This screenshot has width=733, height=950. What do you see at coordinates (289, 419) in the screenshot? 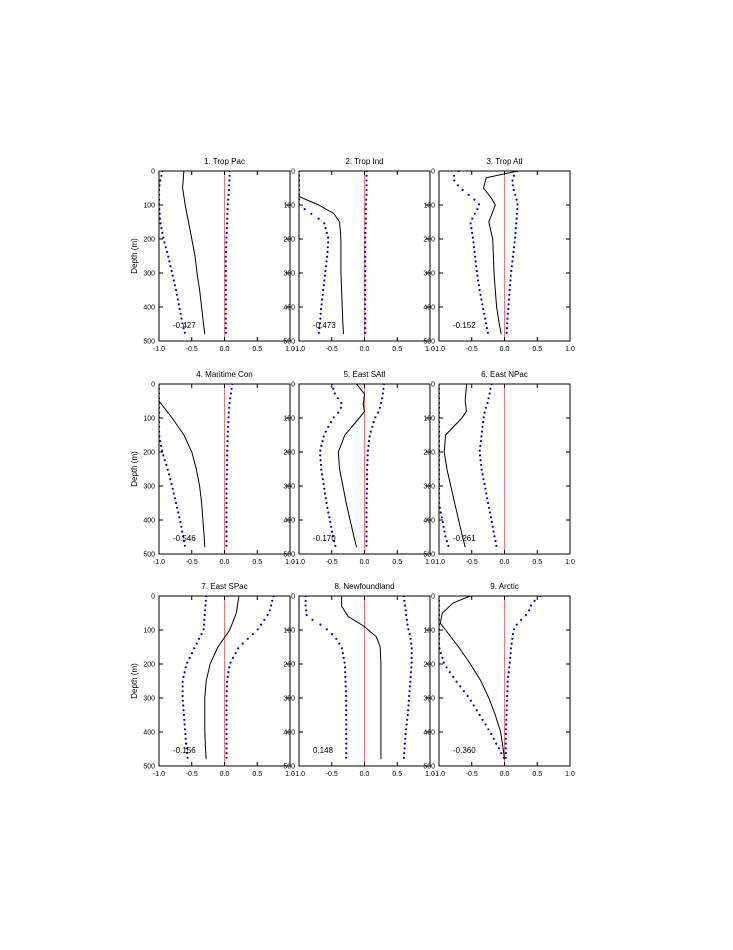
I see `y-tick-label: 100` at bounding box center [289, 419].